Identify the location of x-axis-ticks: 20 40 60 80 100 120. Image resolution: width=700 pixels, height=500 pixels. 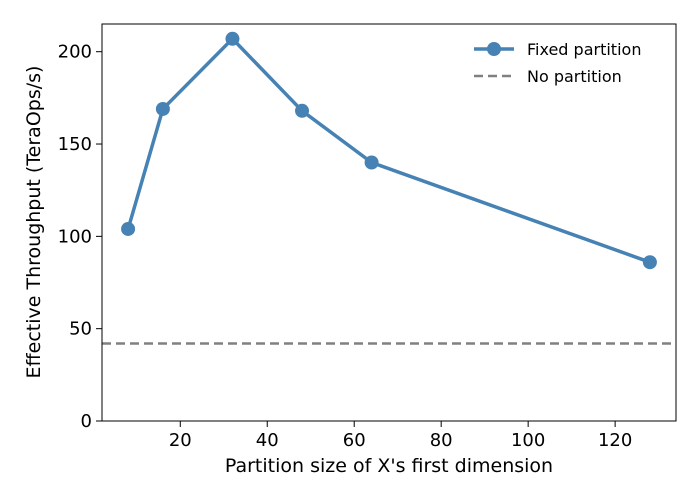
(400, 436).